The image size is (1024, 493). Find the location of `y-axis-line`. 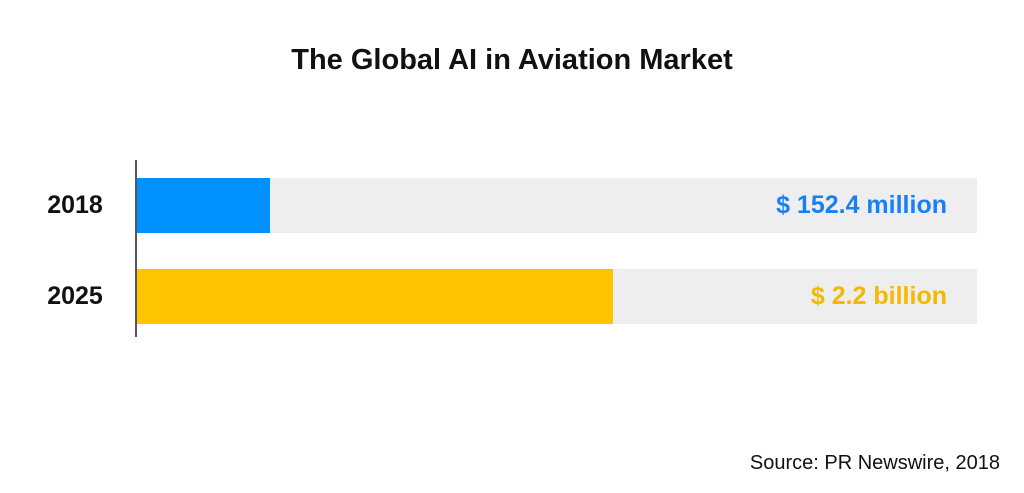

y-axis-line is located at coordinates (136, 248).